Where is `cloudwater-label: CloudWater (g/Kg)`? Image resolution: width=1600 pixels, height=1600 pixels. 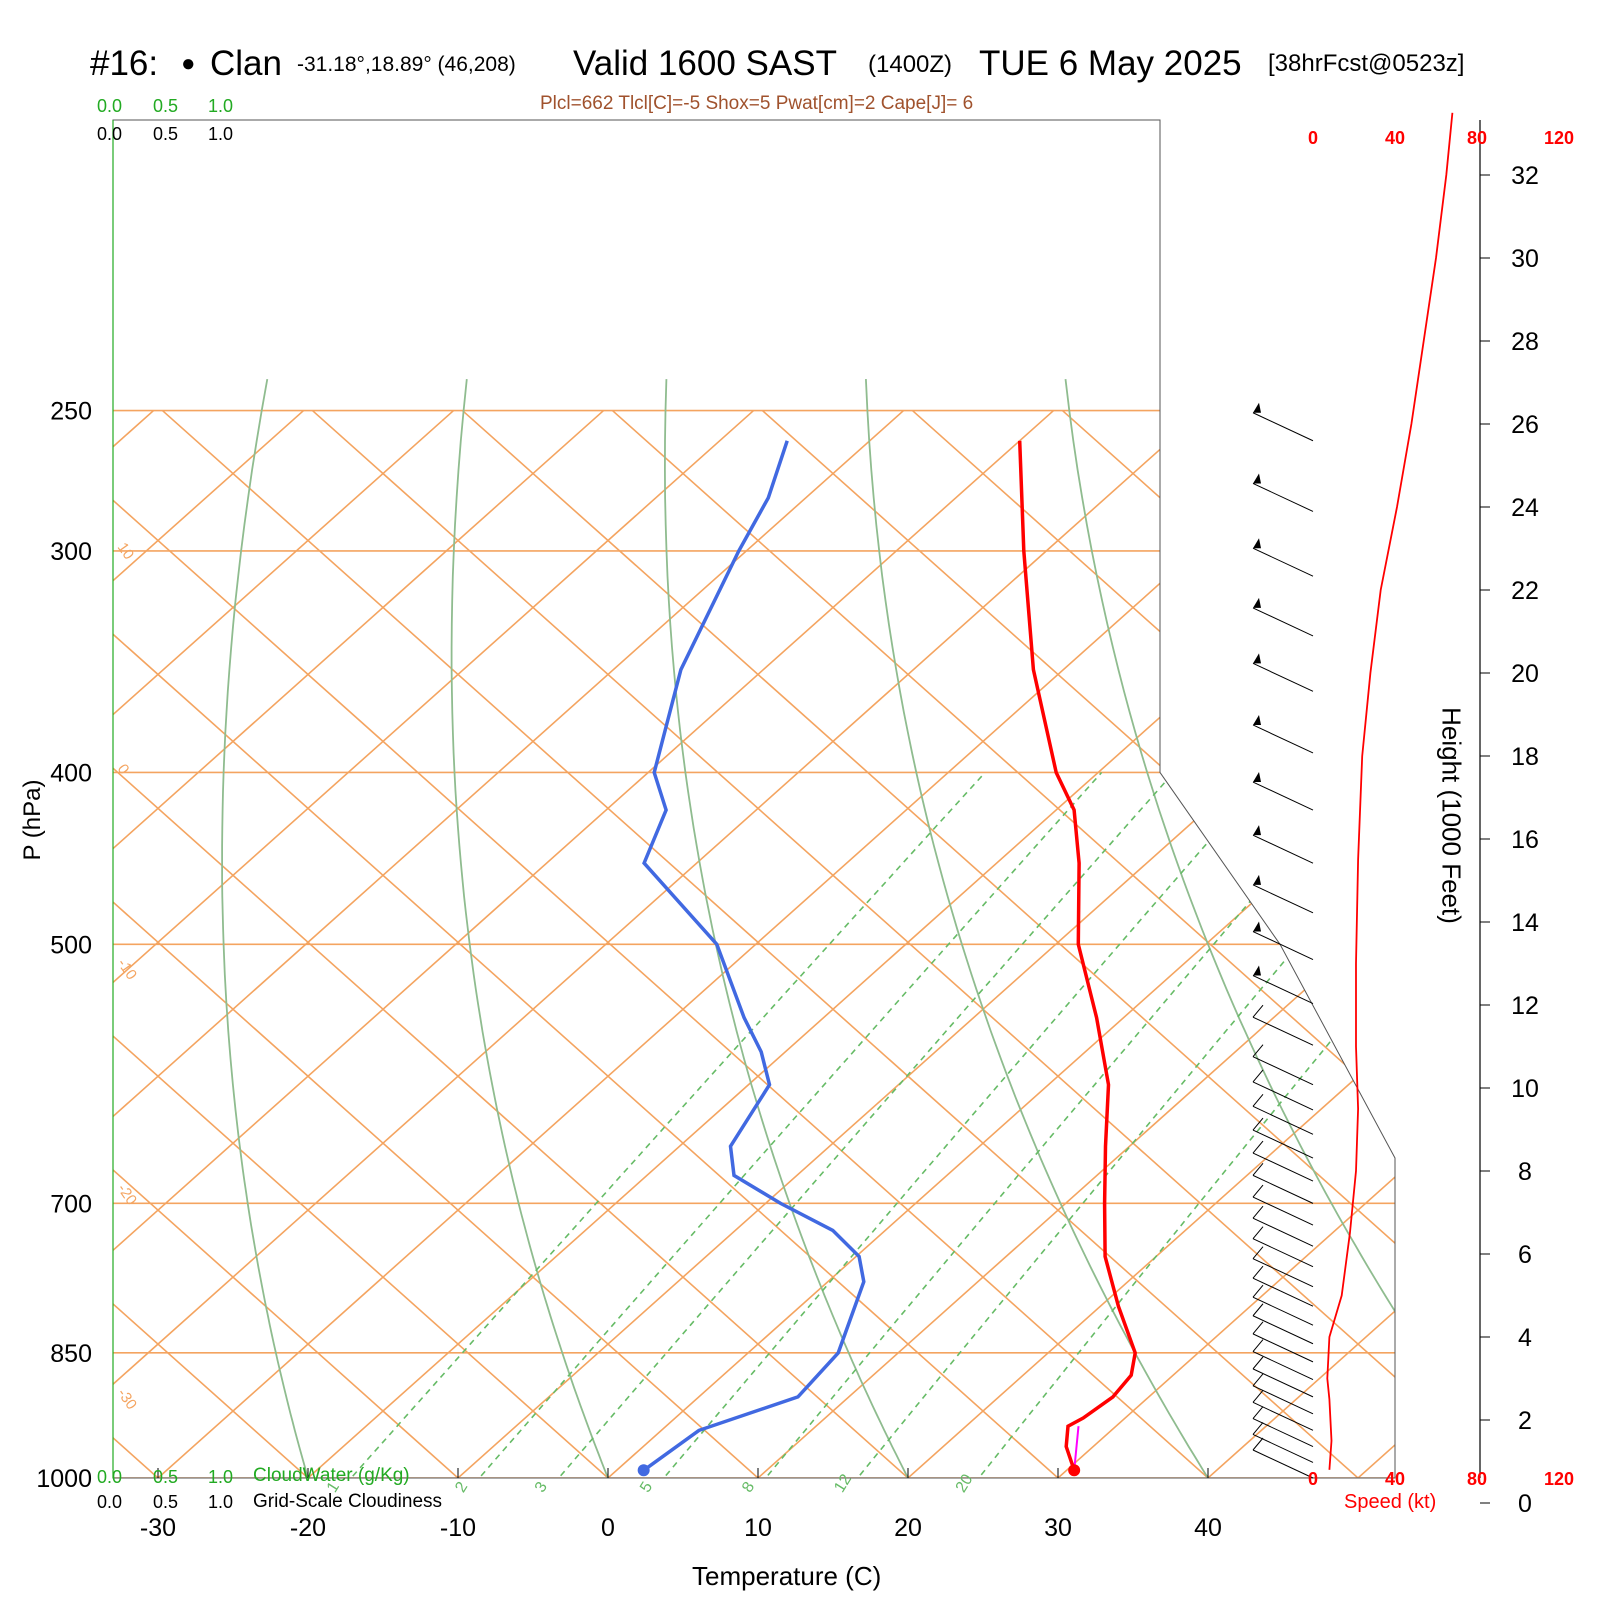 cloudwater-label: CloudWater (g/Kg) is located at coordinates (331, 1475).